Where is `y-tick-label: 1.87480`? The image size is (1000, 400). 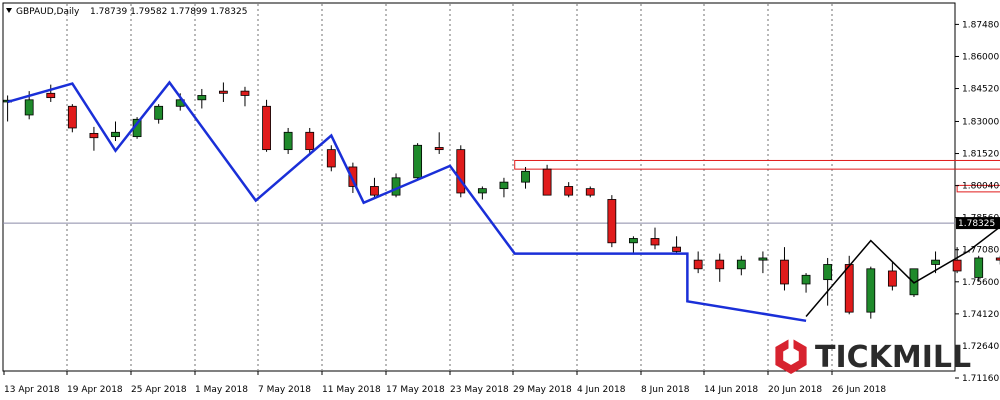
y-tick-label: 1.87480 is located at coordinates (980, 25).